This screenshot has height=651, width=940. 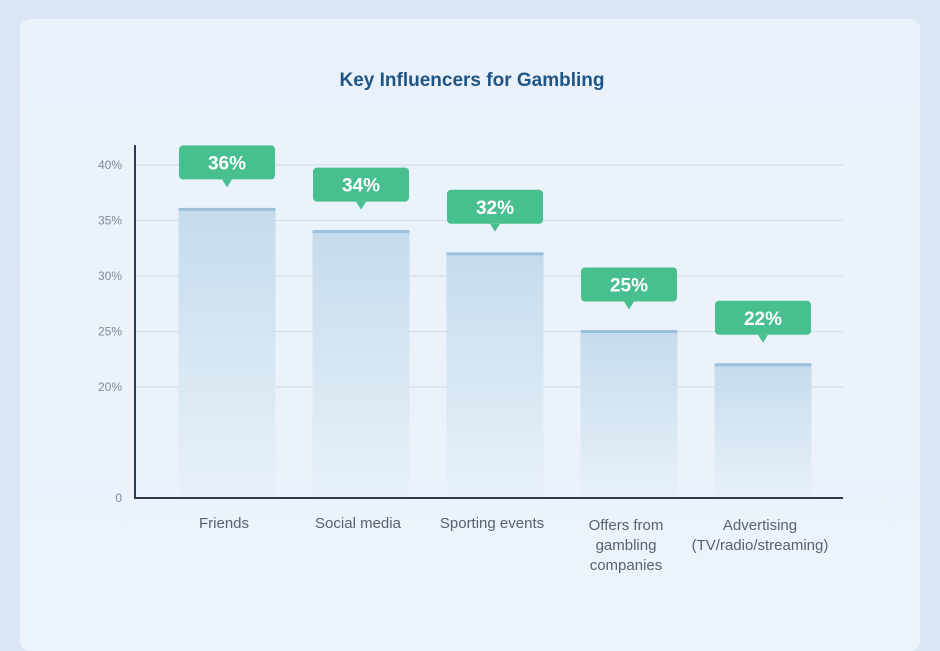 I want to click on x-category-line: Social media, so click(x=358, y=523).